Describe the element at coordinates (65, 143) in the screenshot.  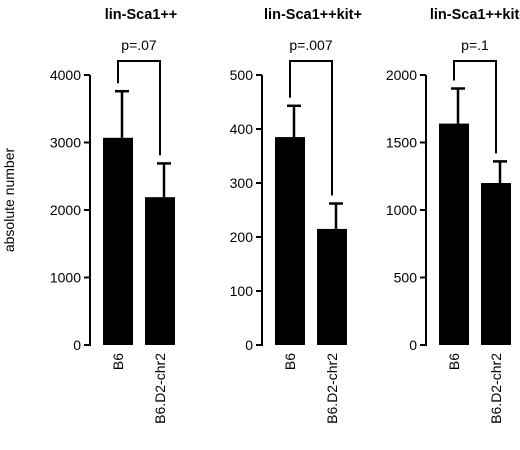
I see `y-tick-label: 3000` at that location.